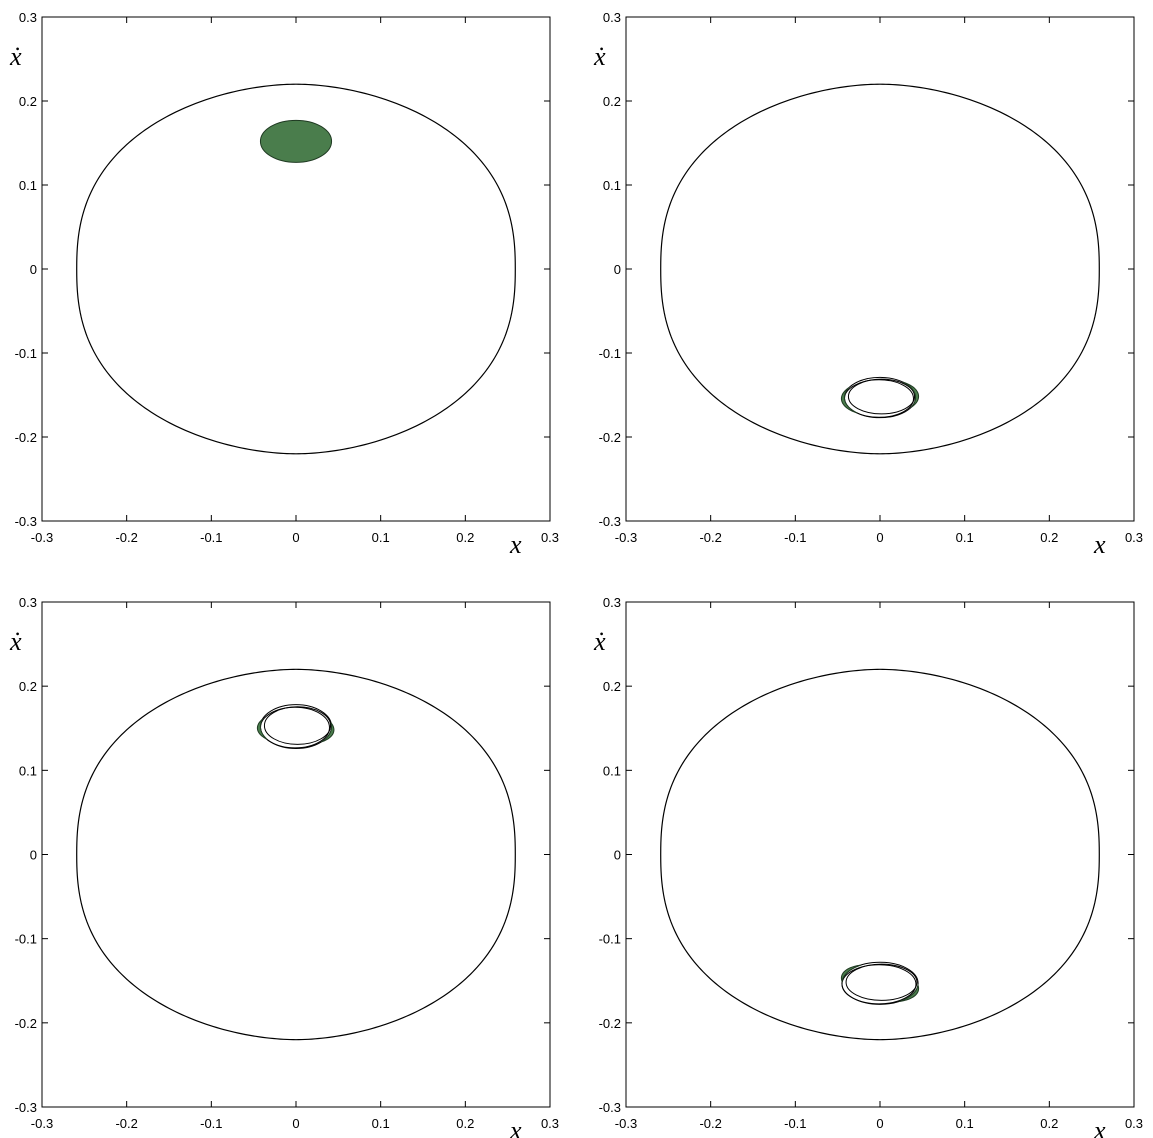 The width and height of the screenshot is (1153, 1138). What do you see at coordinates (296, 141) in the screenshot?
I see `initial-region-blob` at bounding box center [296, 141].